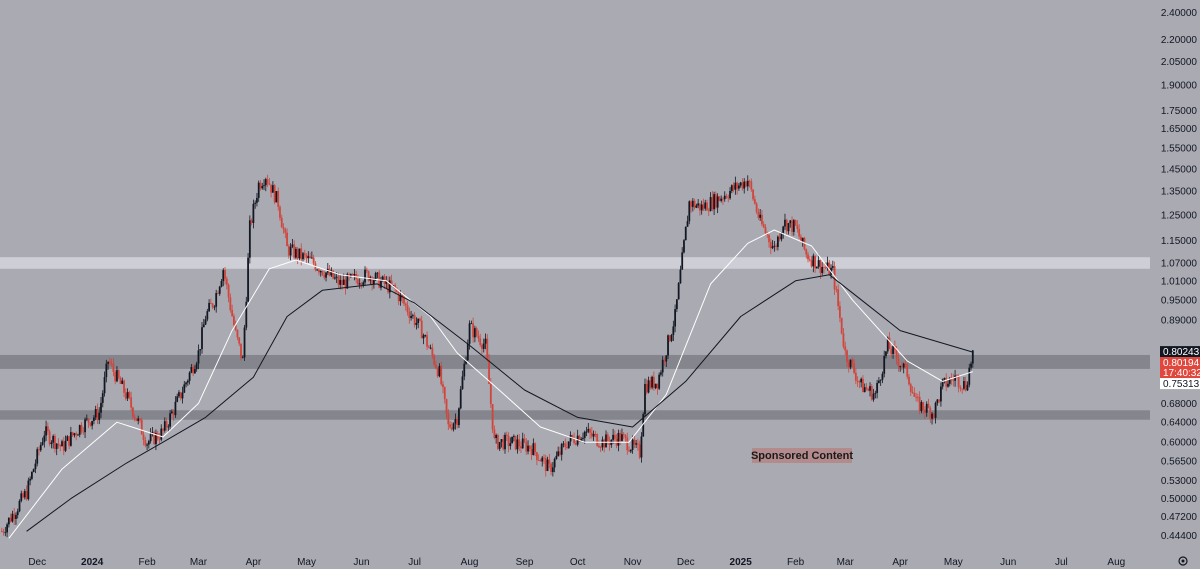 The height and width of the screenshot is (569, 1200). I want to click on x-tick-label: Sep, so click(525, 562).